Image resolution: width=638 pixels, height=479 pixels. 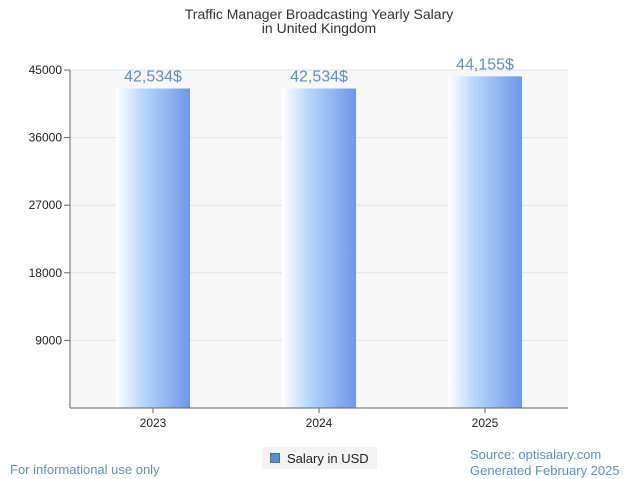 What do you see at coordinates (46, 205) in the screenshot?
I see `y-tick-label: 27000` at bounding box center [46, 205].